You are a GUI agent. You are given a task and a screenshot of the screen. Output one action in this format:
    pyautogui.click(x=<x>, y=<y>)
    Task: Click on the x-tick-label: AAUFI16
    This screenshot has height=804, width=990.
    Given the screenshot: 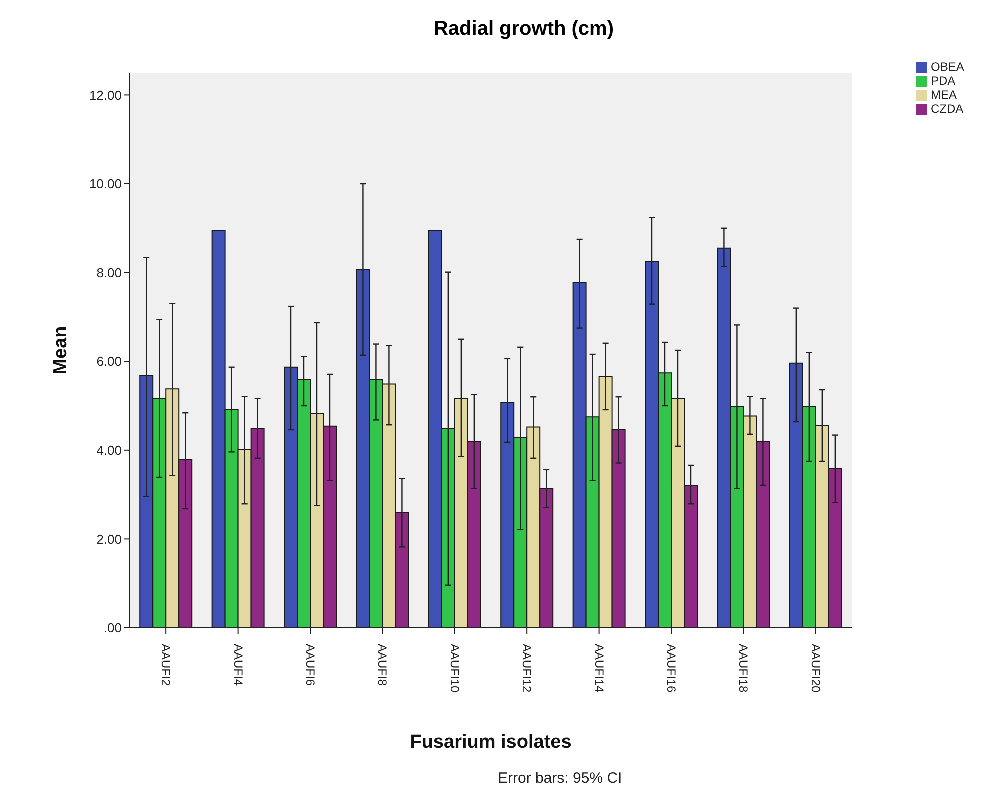 What is the action you would take?
    pyautogui.click(x=671, y=669)
    